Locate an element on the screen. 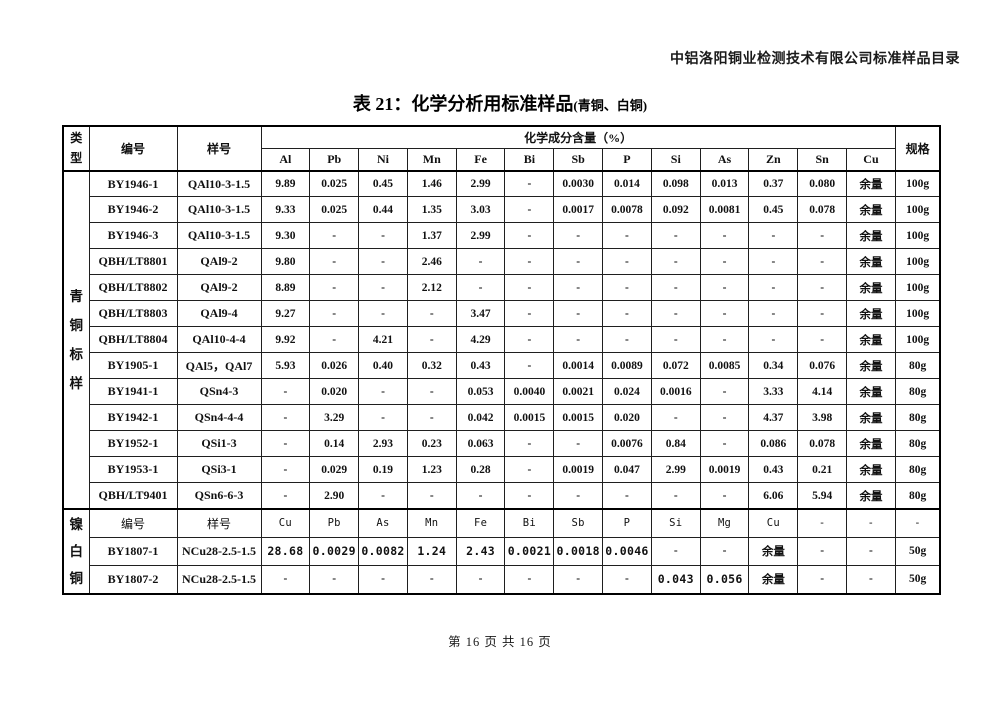  cell-Sb: 0.0018 is located at coordinates (578, 551).